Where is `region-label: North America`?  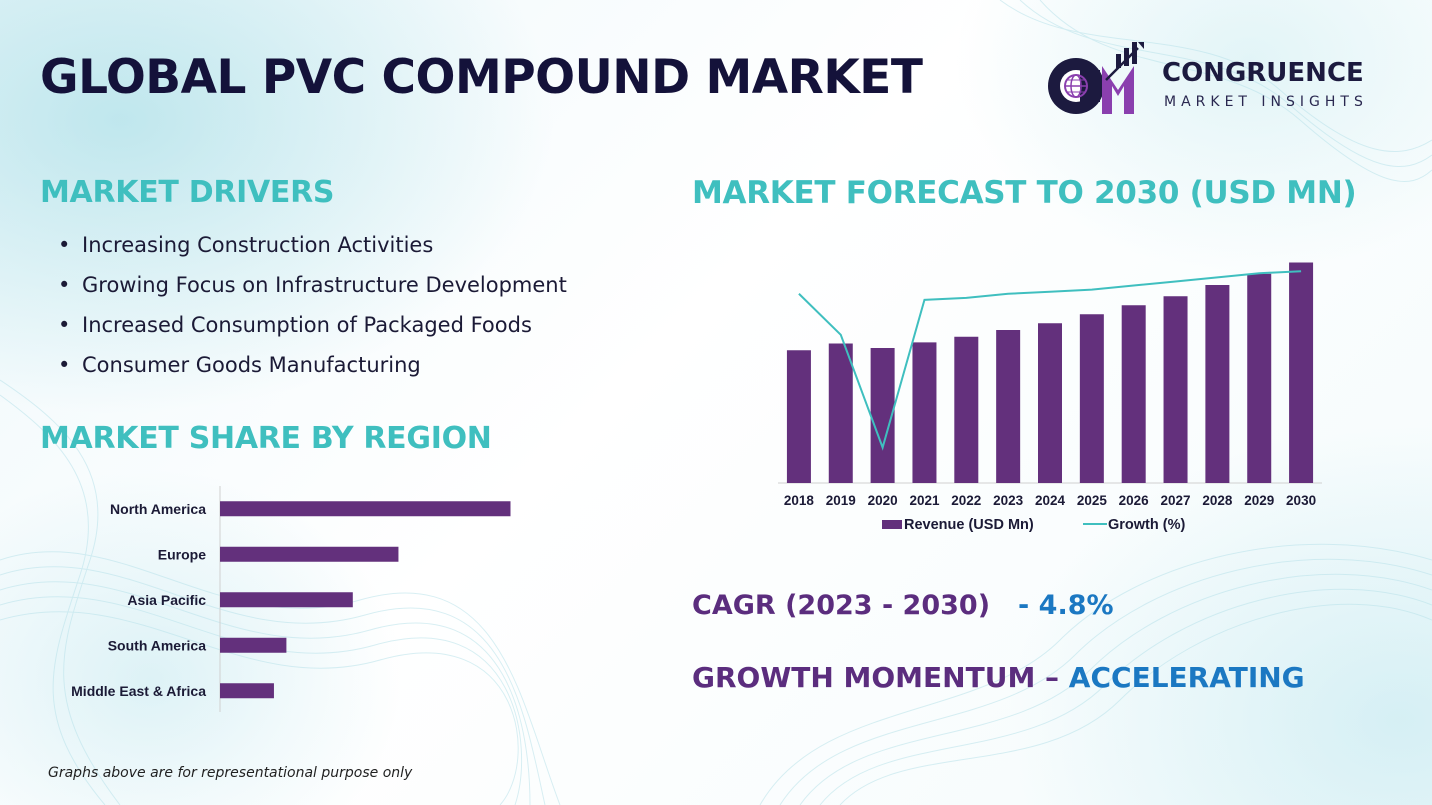
region-label: North America is located at coordinates (158, 509).